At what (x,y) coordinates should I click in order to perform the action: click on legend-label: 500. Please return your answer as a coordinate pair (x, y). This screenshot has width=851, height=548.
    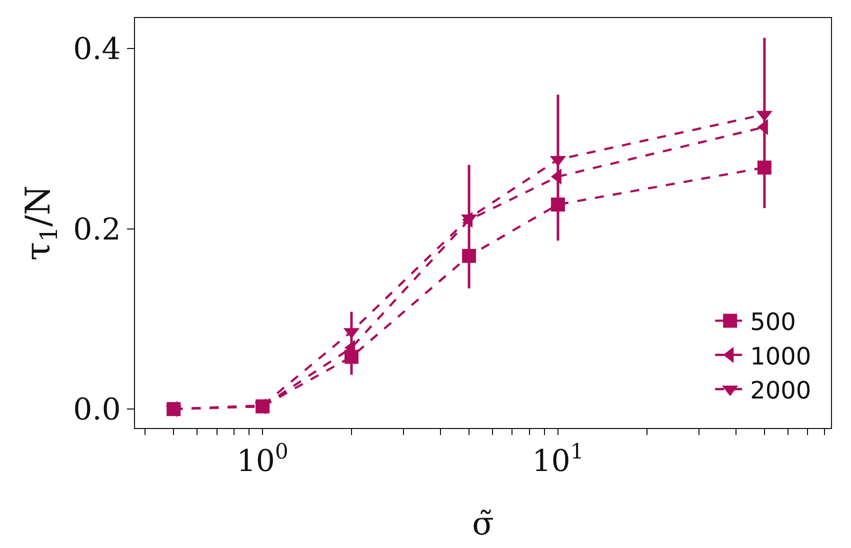
    Looking at the image, I should click on (773, 322).